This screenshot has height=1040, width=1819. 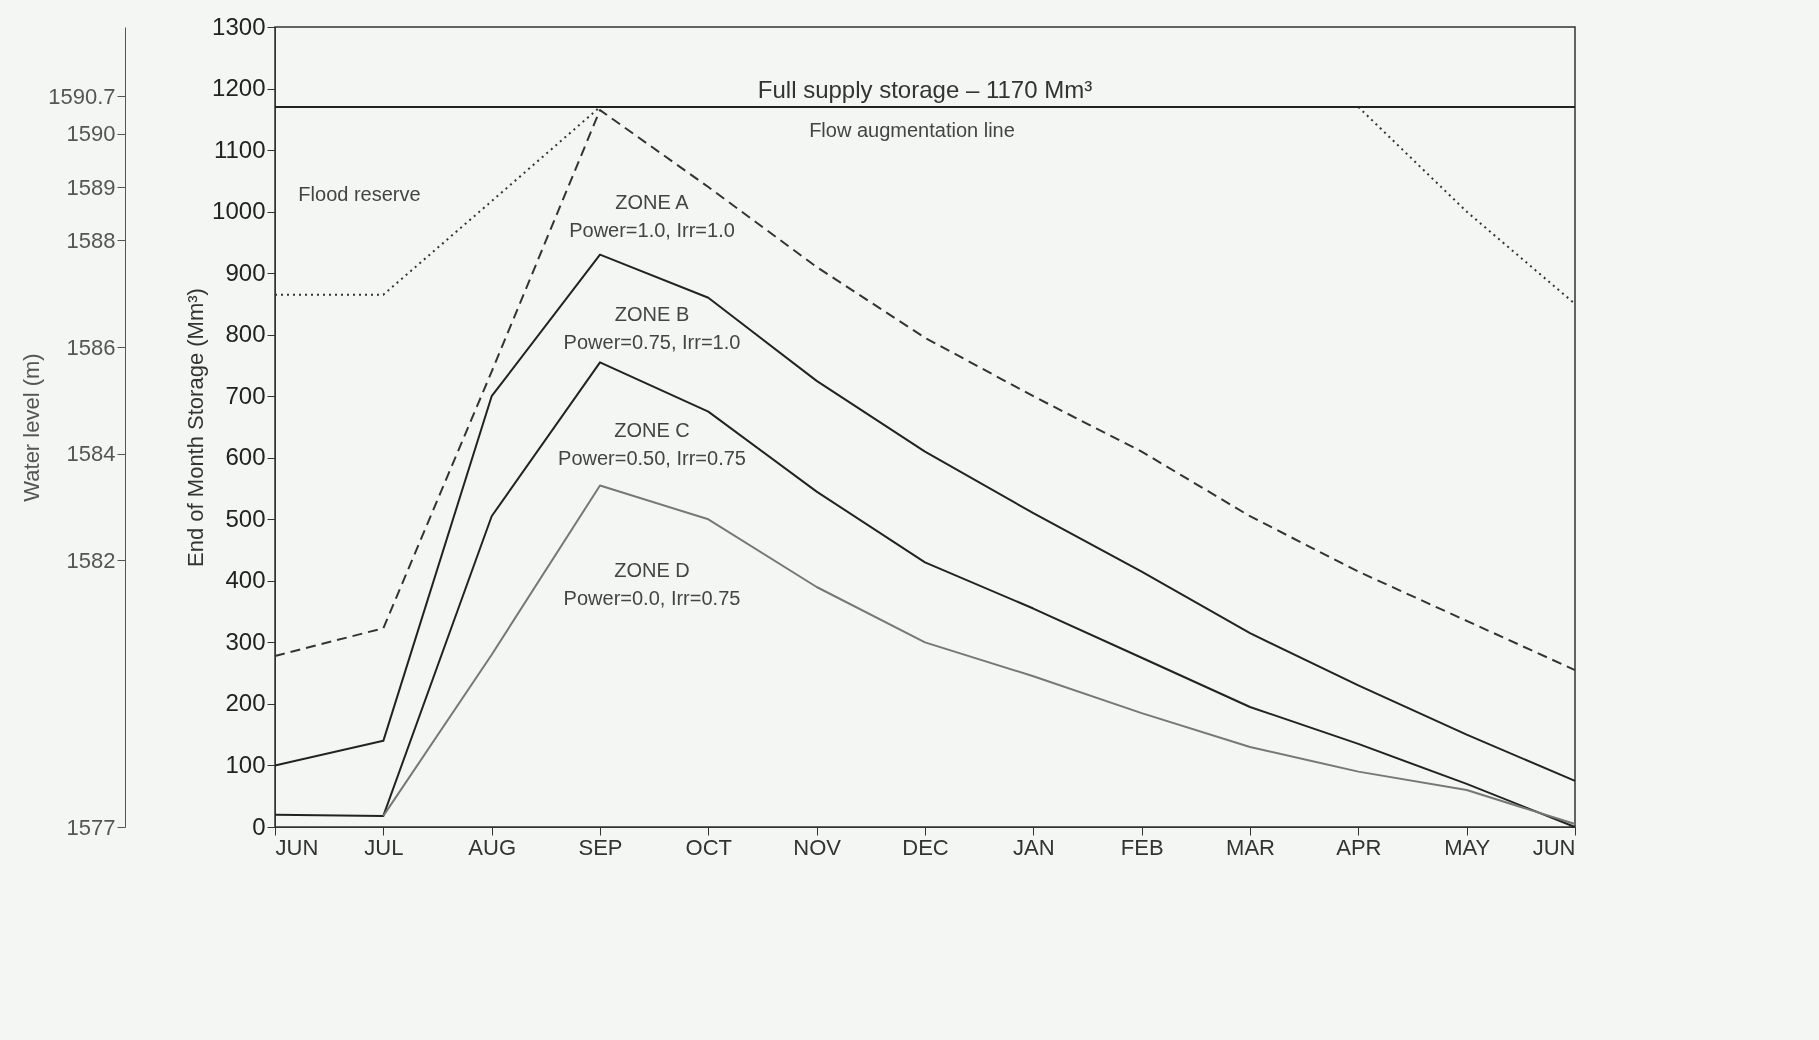 I want to click on annotation: ZONE B, so click(x=652, y=314).